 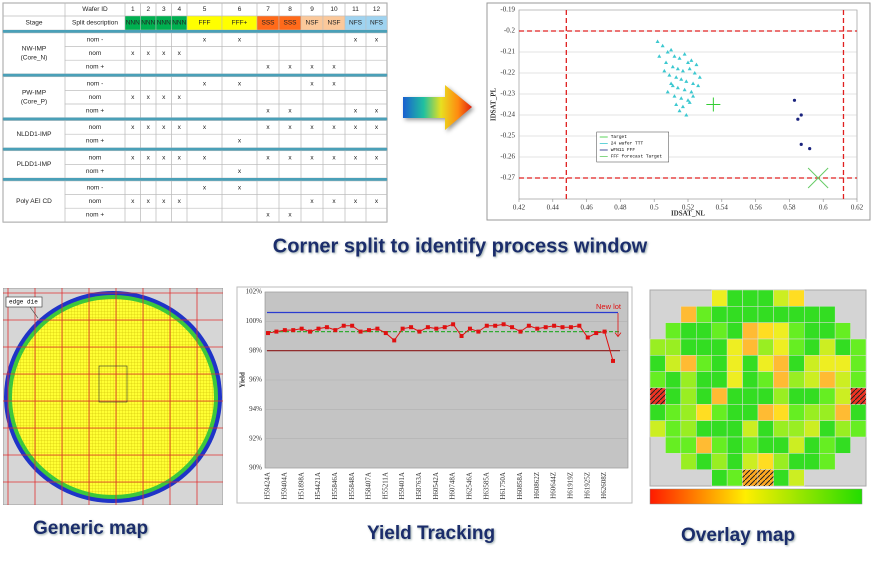 What do you see at coordinates (255, 380) in the screenshot?
I see `y-tick-label: 96%` at bounding box center [255, 380].